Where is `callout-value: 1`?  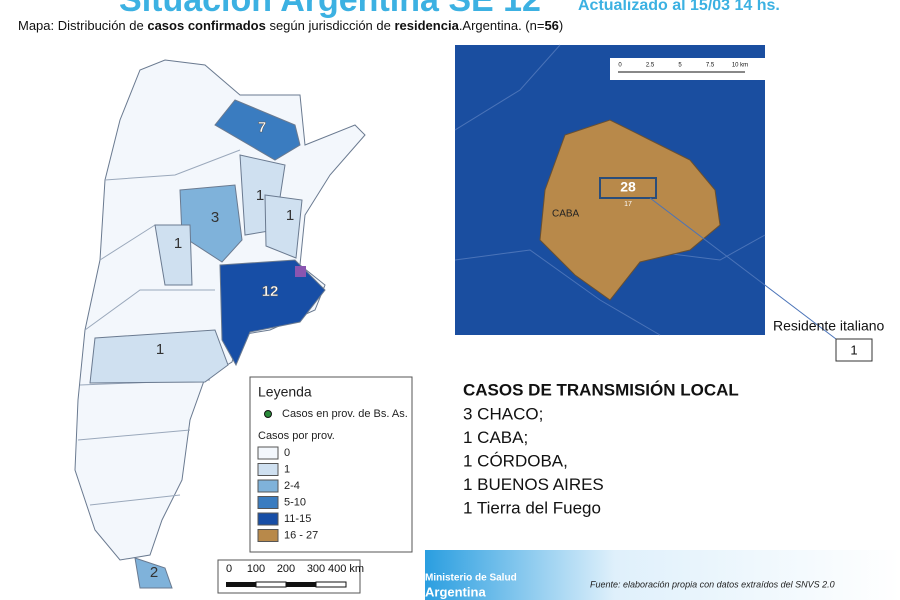
callout-value: 1 is located at coordinates (853, 349).